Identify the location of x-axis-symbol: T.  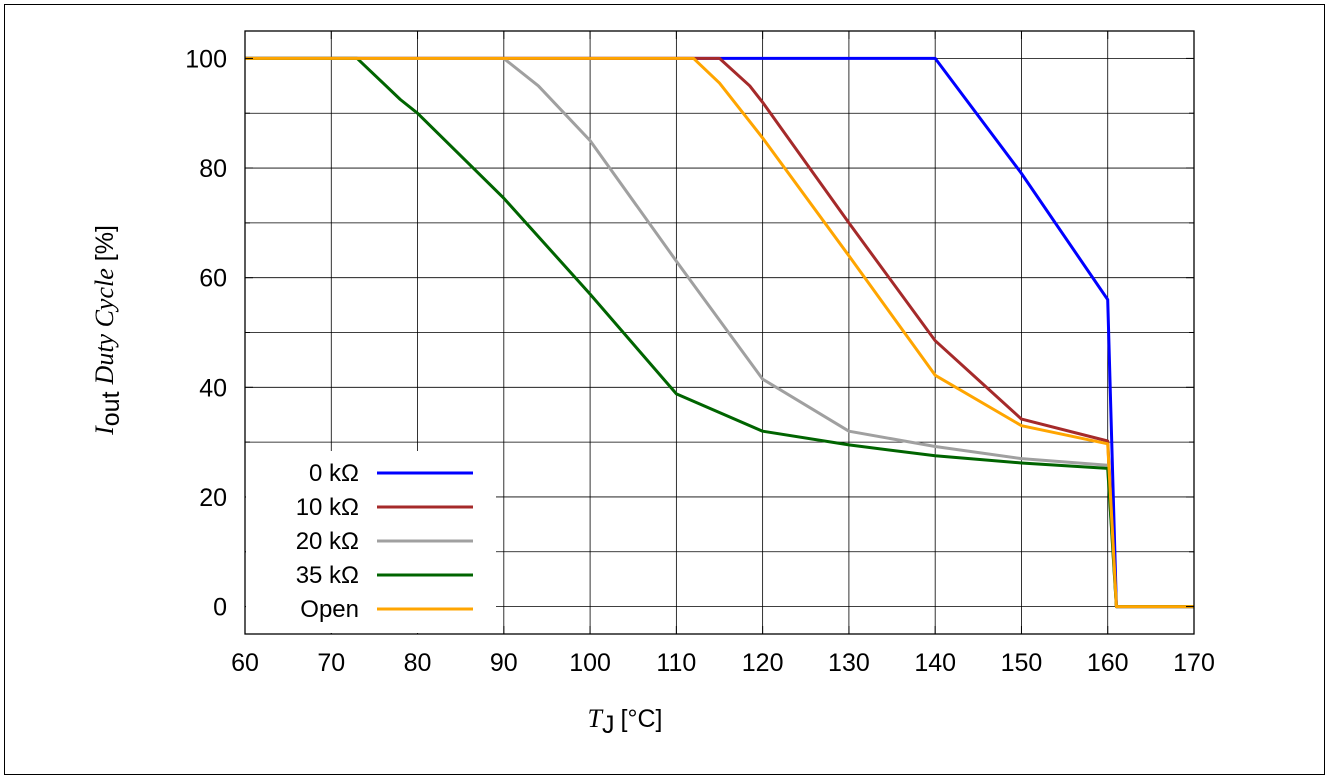
(596, 718).